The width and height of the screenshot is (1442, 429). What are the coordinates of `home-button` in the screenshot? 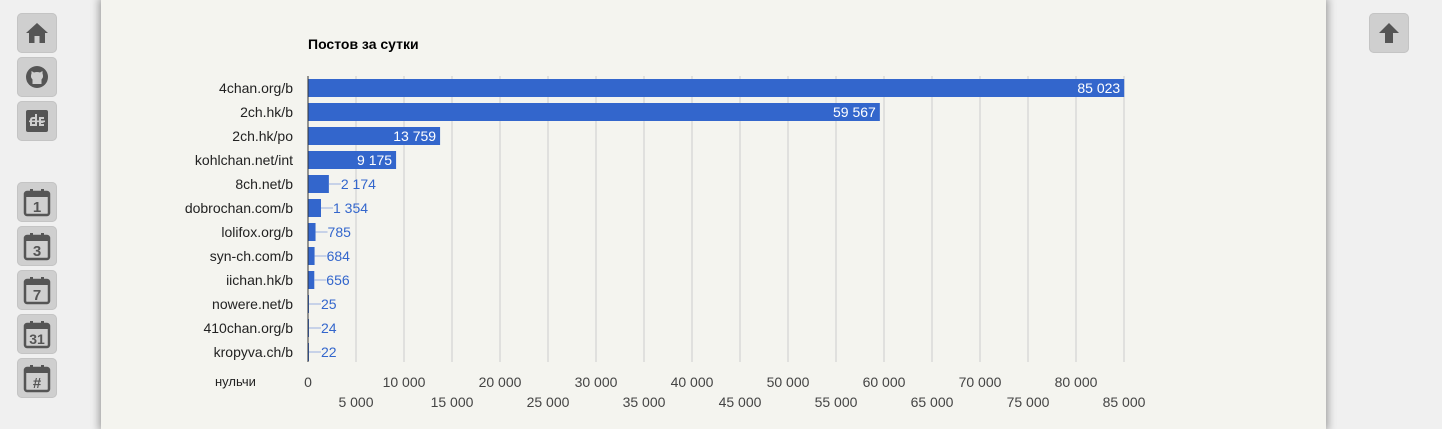 It's located at (37, 33).